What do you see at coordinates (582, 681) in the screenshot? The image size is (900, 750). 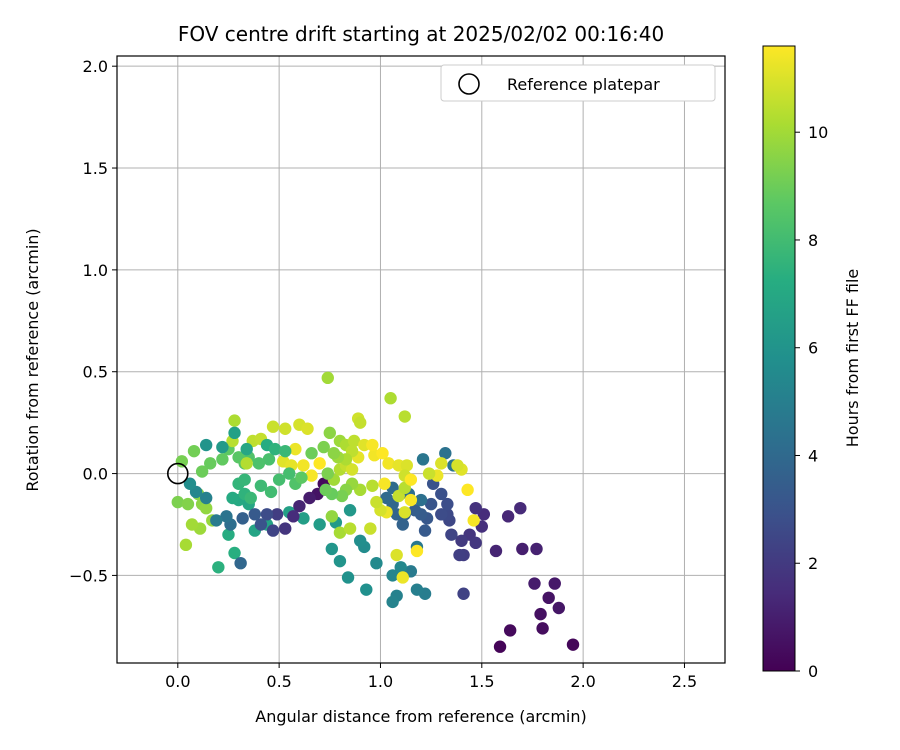 I see `x-tick-label: 2.0` at bounding box center [582, 681].